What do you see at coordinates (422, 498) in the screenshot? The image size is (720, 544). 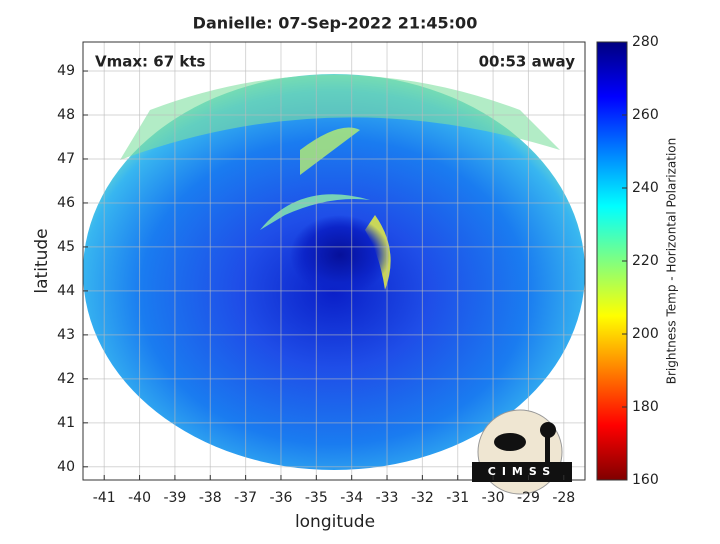 I see `x-tick-label: -32` at bounding box center [422, 498].